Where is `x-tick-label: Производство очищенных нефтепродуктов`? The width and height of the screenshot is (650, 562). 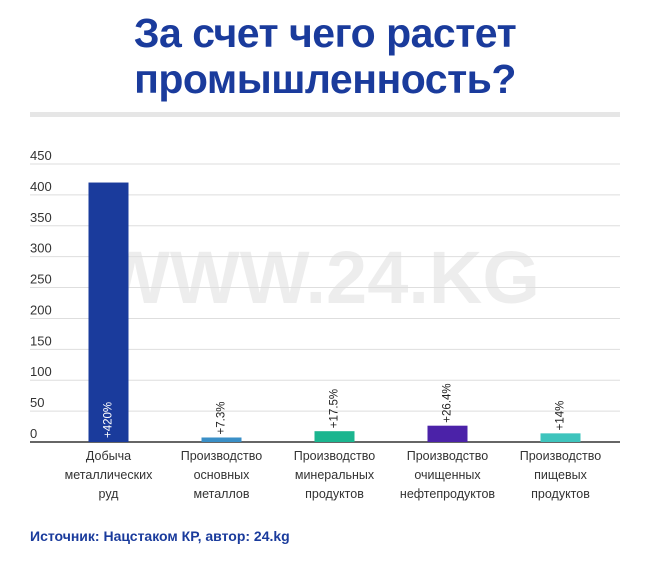
x-tick-label: Производство очищенных нефтепродуктов is located at coordinates (447, 475).